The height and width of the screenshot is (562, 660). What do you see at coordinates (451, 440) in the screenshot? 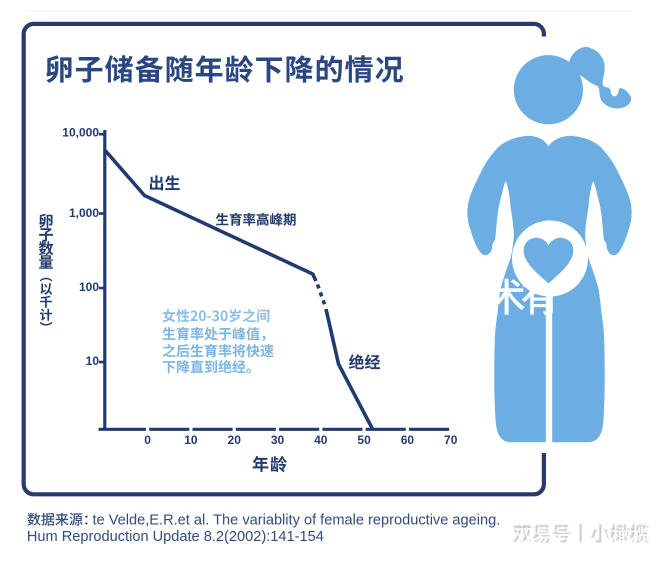
I see `svg-text: 70` at bounding box center [451, 440].